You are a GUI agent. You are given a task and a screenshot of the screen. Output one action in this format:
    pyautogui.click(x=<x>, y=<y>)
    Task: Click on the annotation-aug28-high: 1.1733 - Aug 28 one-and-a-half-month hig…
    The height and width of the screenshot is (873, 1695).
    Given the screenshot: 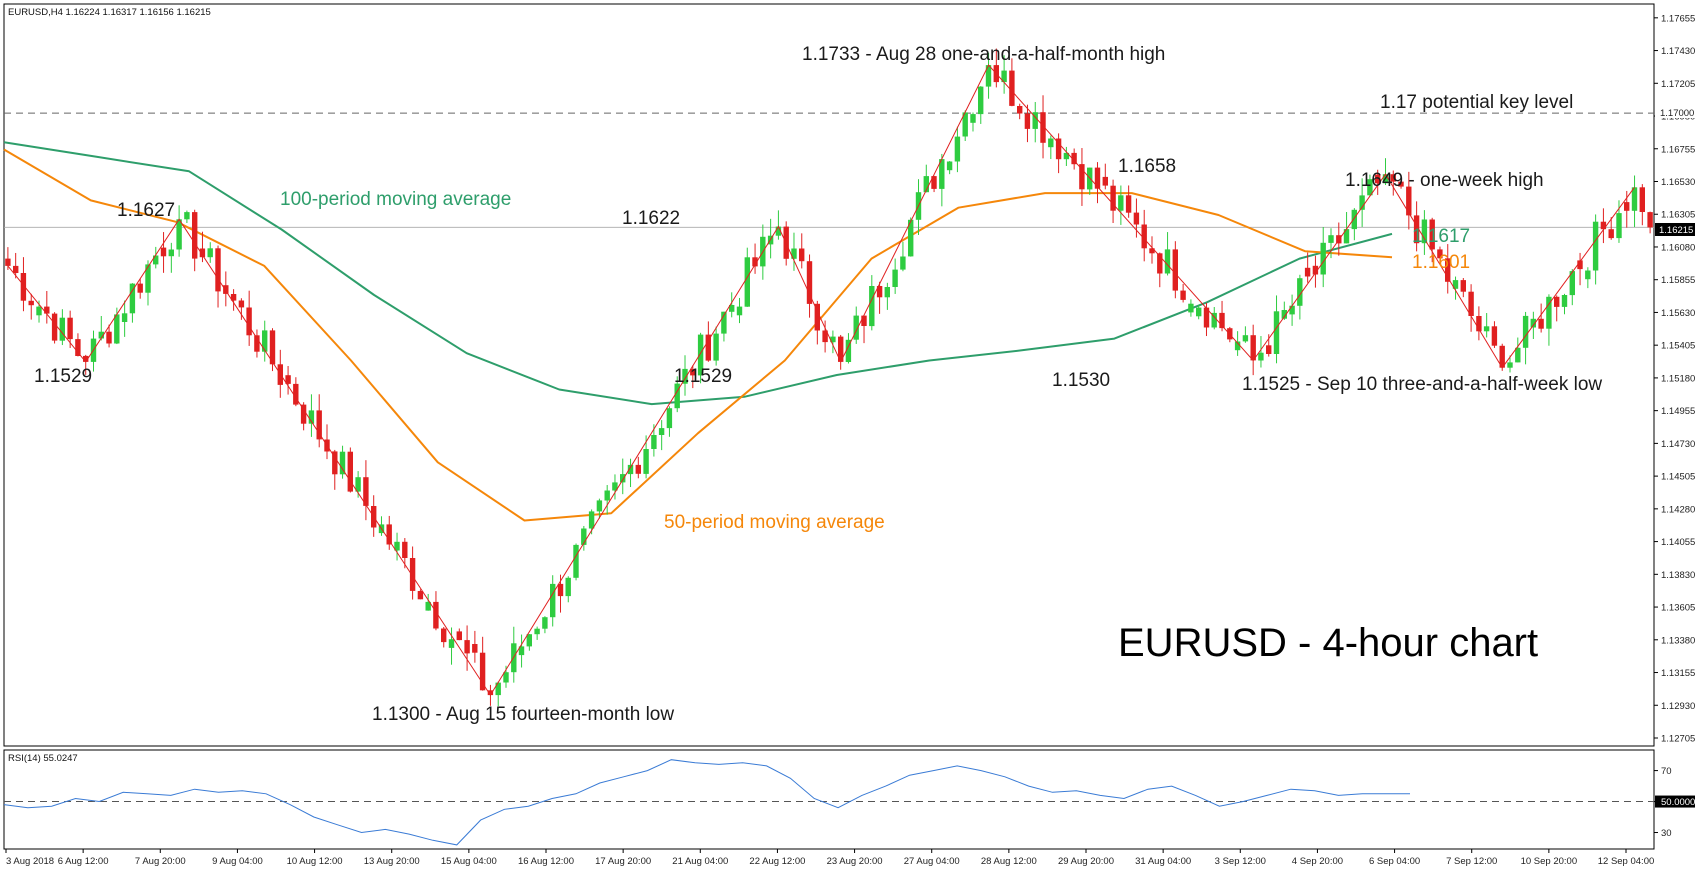 What is the action you would take?
    pyautogui.click(x=983, y=54)
    